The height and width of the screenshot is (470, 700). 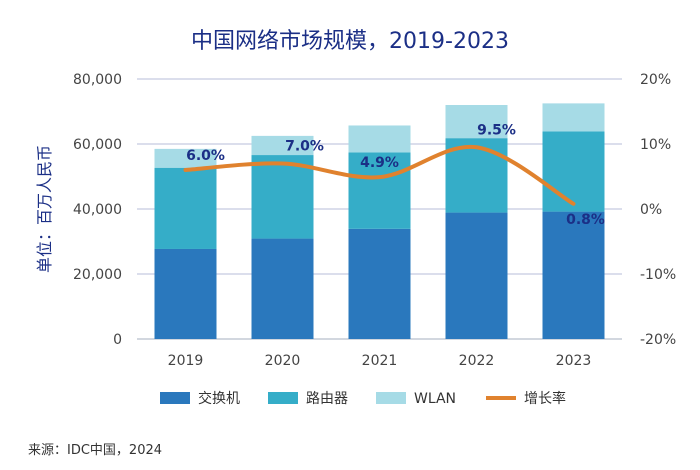 What do you see at coordinates (655, 80) in the screenshot?
I see `y2-tick-label: 20%` at bounding box center [655, 80].